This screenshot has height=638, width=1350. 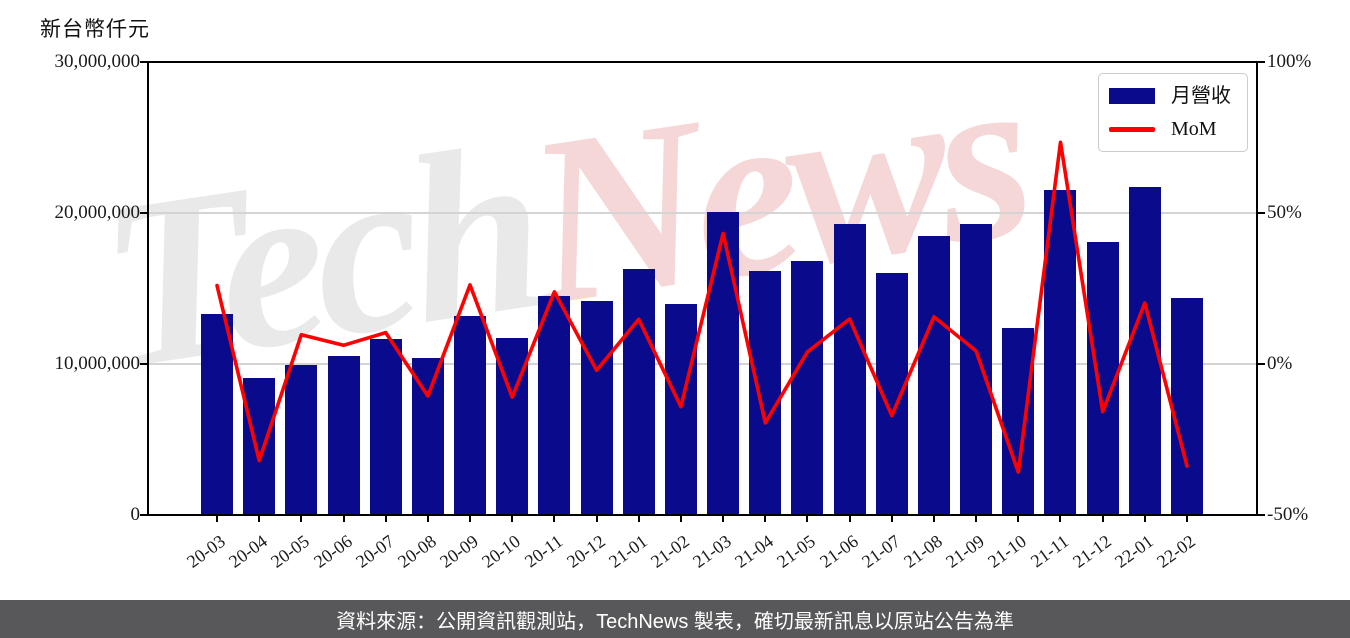 I want to click on x-axis-tick-label: 20-07, so click(x=374, y=551).